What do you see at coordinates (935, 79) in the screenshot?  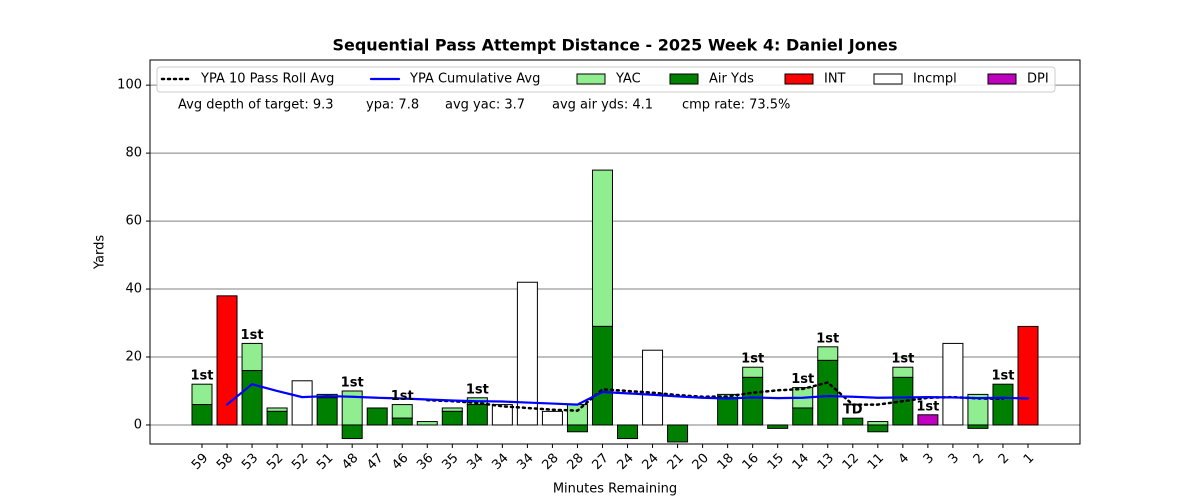 I see `legend-label: Incmpl` at bounding box center [935, 79].